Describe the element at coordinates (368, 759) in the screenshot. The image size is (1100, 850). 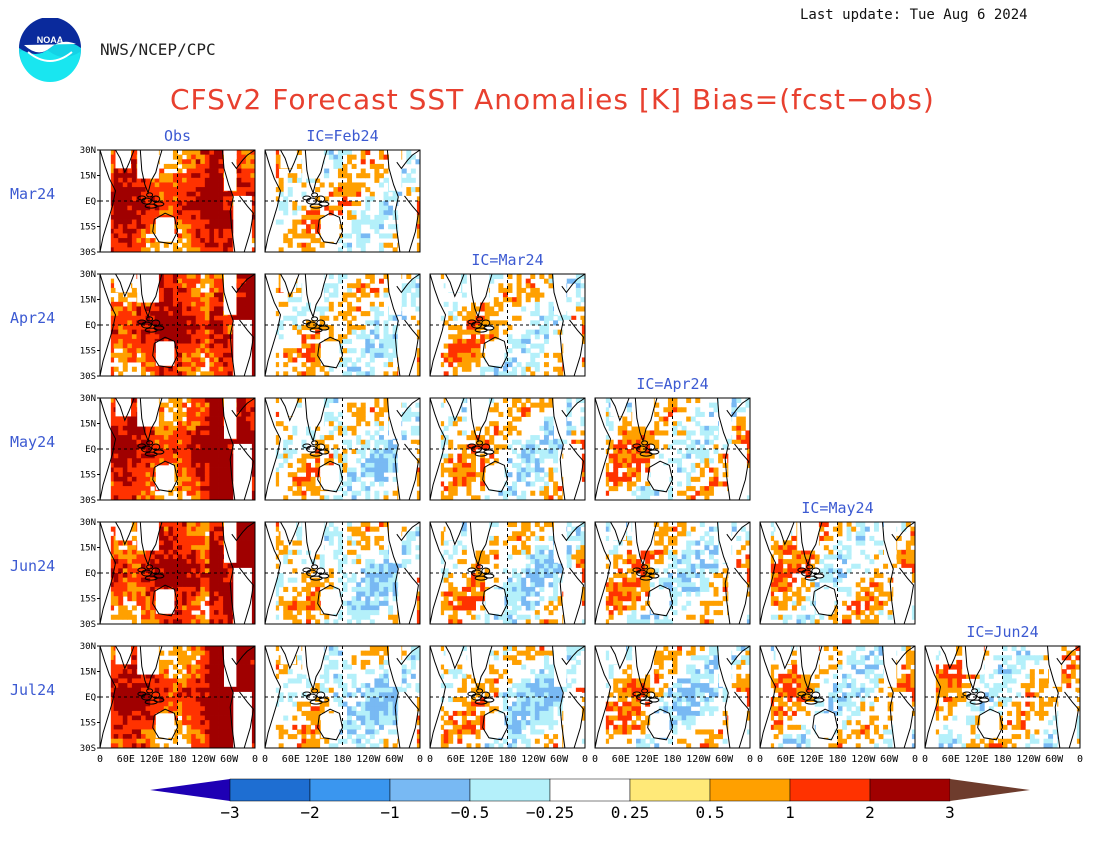
I see `lon-tick-label: 120W` at that location.